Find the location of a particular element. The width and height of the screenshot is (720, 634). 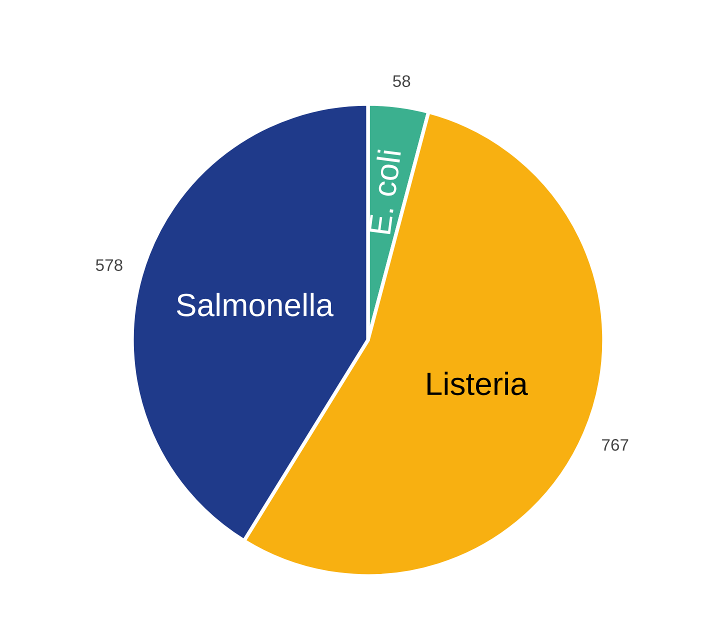

data-label: 767 is located at coordinates (615, 445).